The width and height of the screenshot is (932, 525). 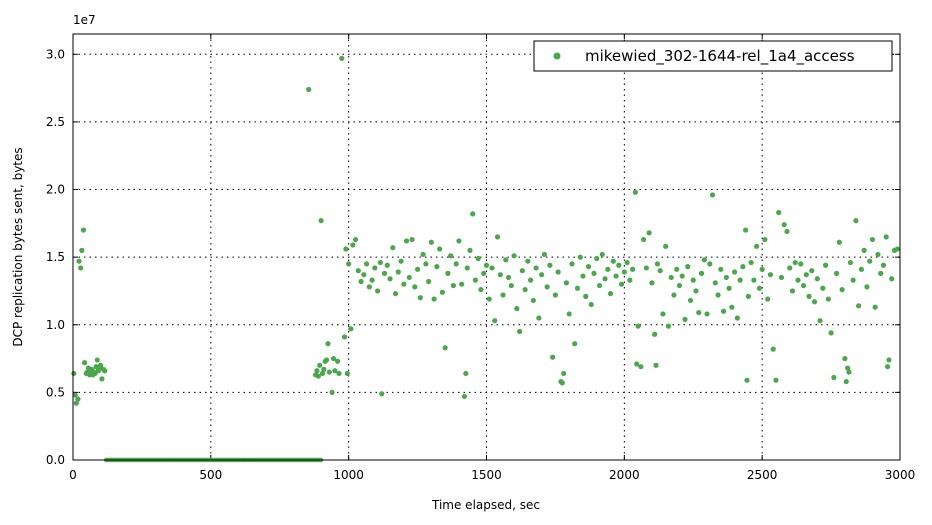 What do you see at coordinates (84, 20) in the screenshot?
I see `y-offset-text: 1e7` at bounding box center [84, 20].